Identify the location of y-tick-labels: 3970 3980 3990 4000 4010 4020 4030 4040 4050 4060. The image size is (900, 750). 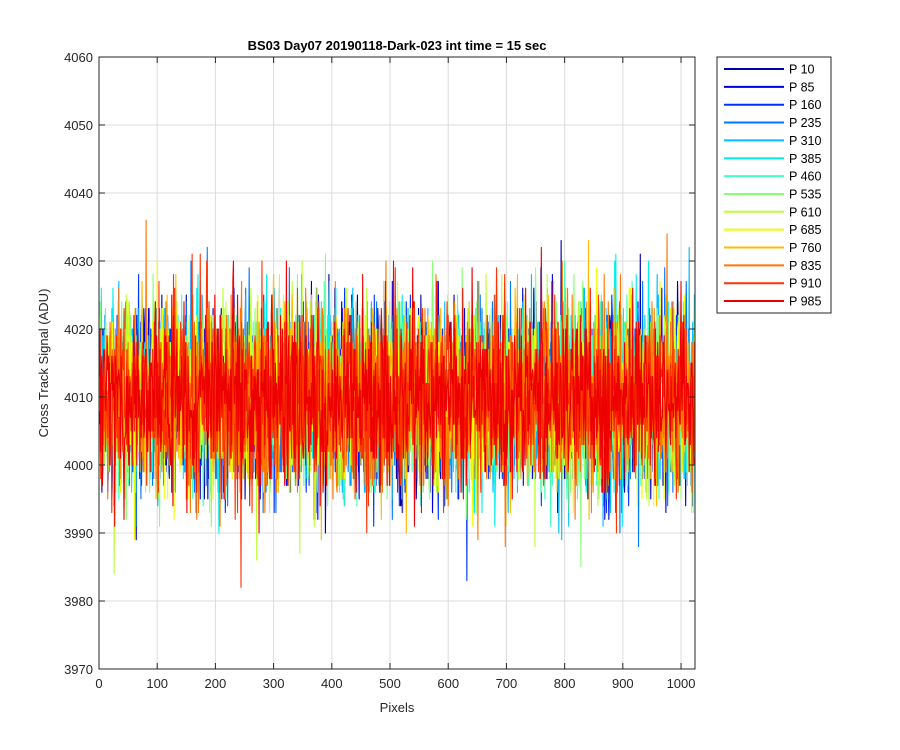
(78, 363).